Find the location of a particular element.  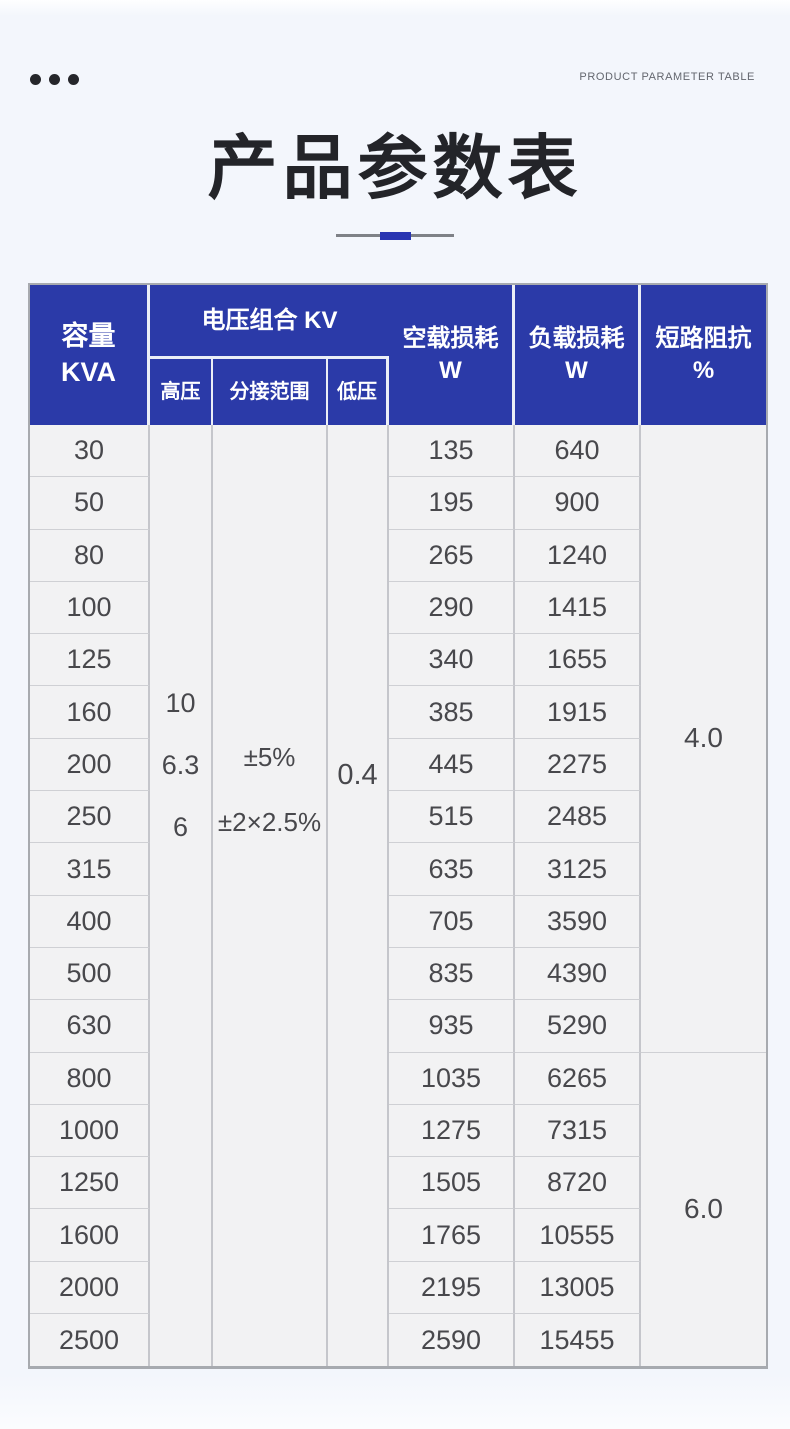

capacity-cell: 125 is located at coordinates (90, 660).